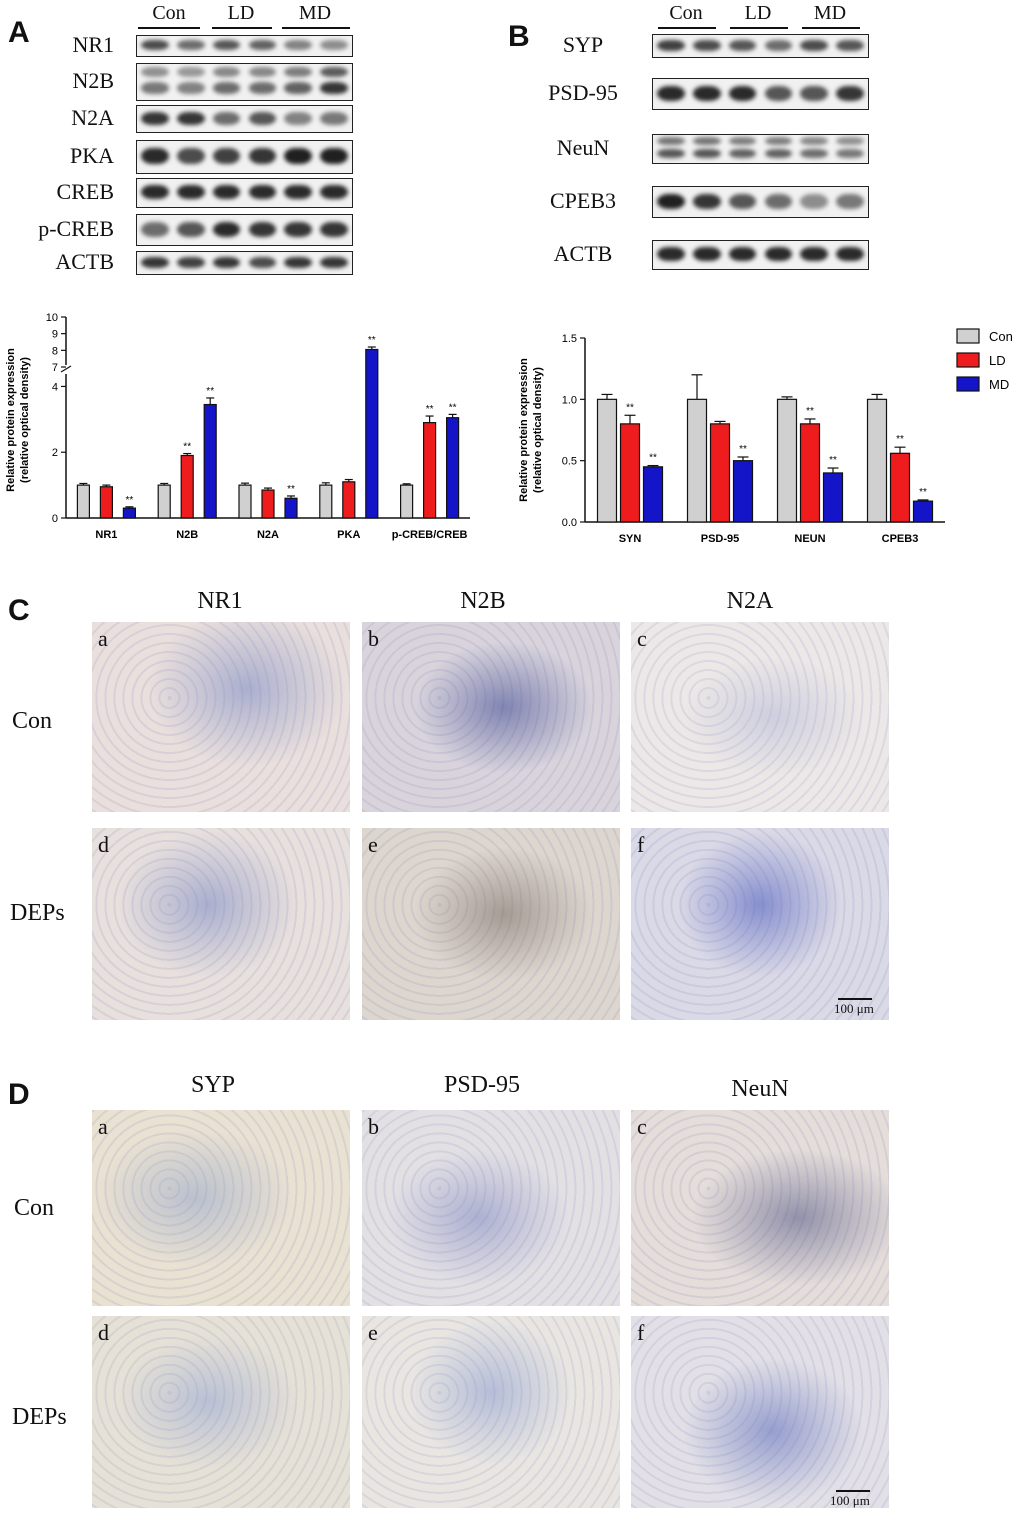 The height and width of the screenshot is (1514, 1020). I want to click on blotB-row-label-0: SYP, so click(583, 44).